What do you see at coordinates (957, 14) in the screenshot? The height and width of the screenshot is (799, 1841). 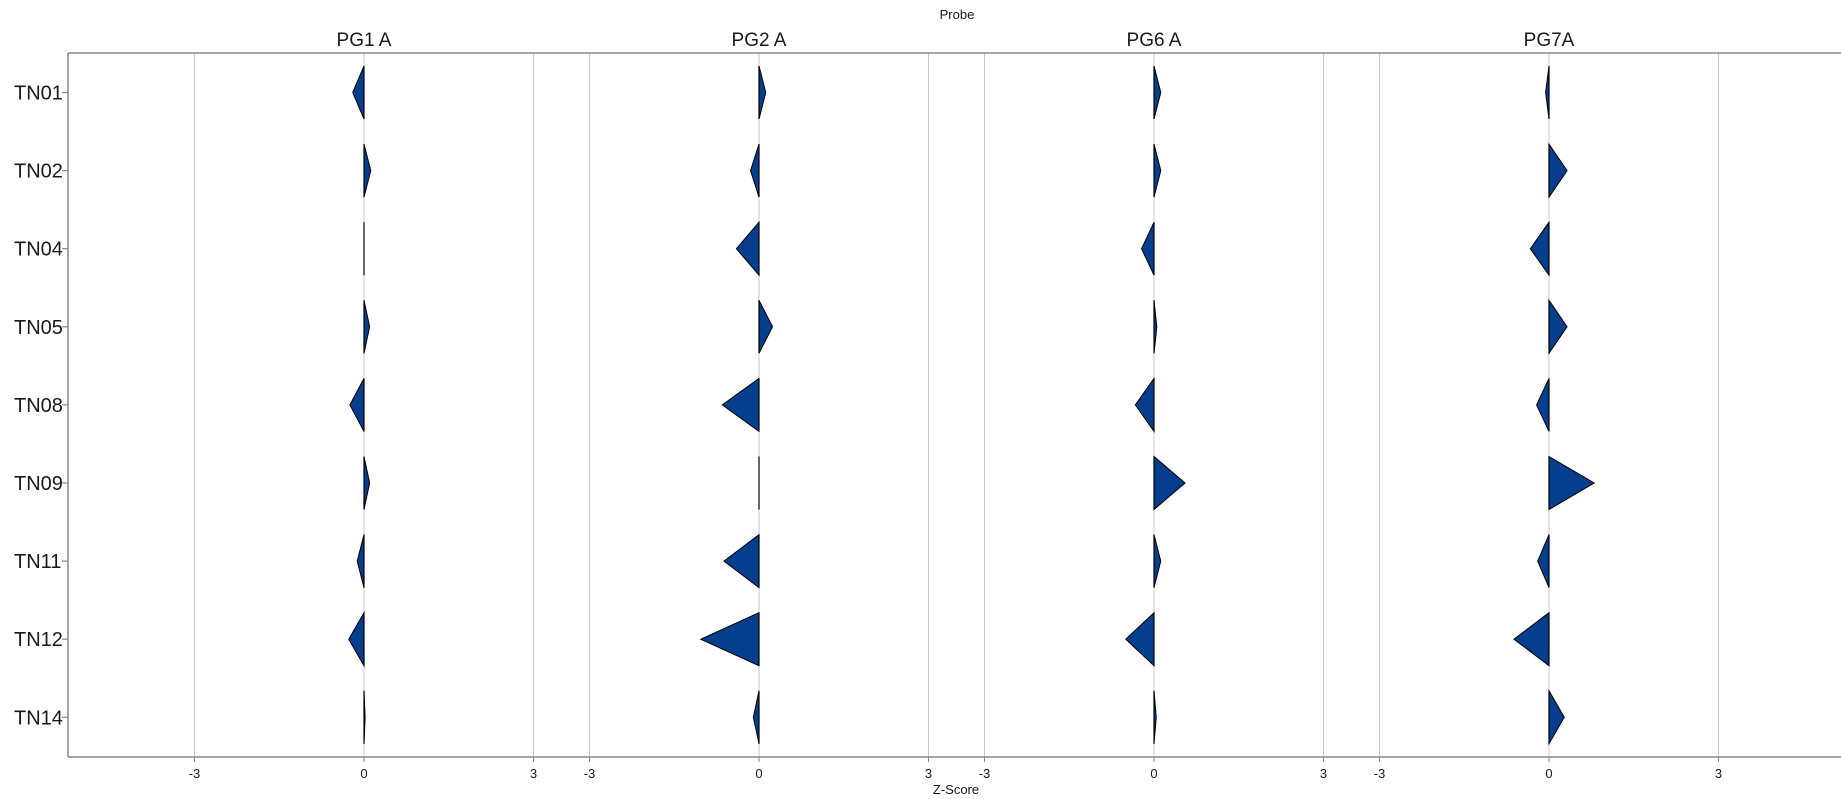 I see `chart-title: Probe` at bounding box center [957, 14].